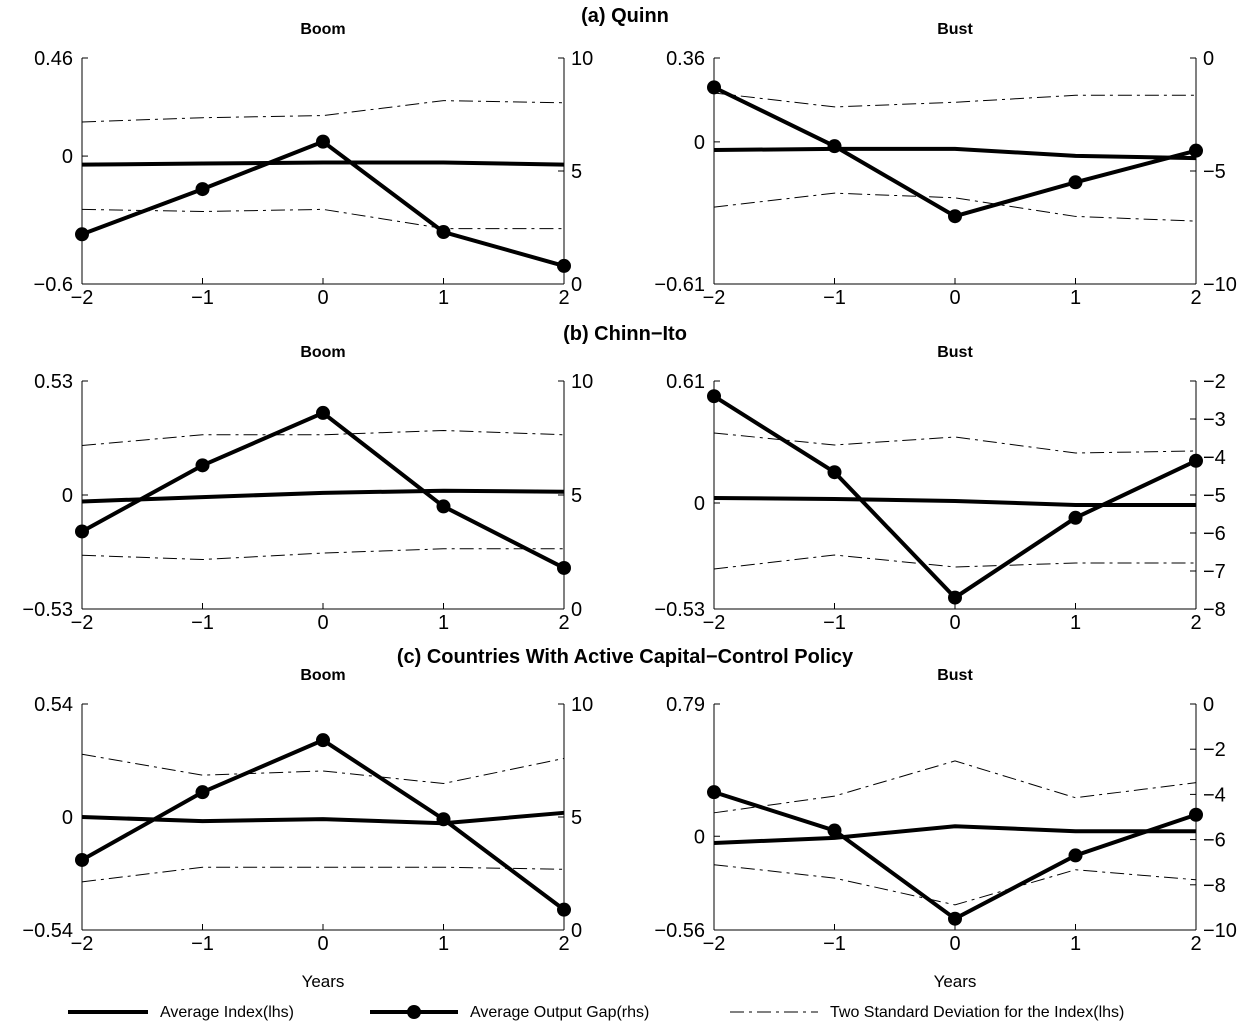 Image resolution: width=1251 pixels, height=1030 pixels. Describe the element at coordinates (53, 382) in the screenshot. I see `y-tick-label-left: 0.53` at that location.